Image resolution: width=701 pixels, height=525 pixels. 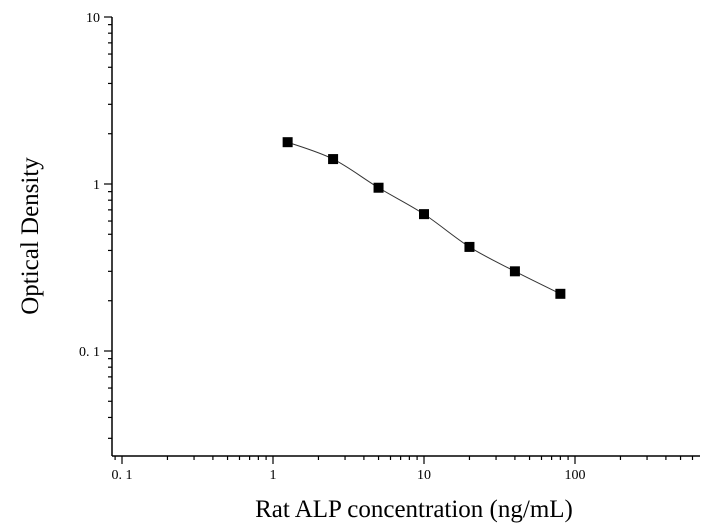 I want to click on y-tick-label: 1, so click(x=96, y=185).